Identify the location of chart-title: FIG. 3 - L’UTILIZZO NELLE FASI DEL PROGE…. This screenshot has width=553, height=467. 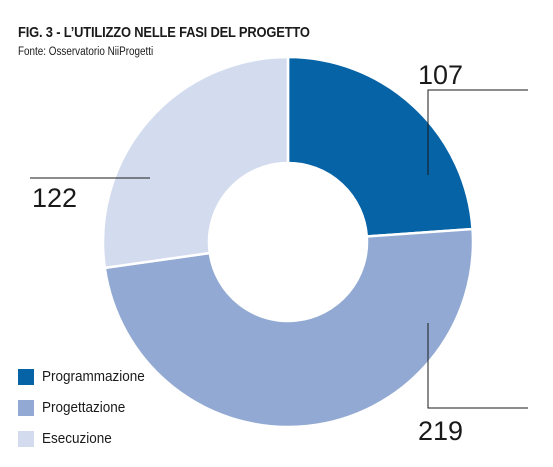
(164, 32).